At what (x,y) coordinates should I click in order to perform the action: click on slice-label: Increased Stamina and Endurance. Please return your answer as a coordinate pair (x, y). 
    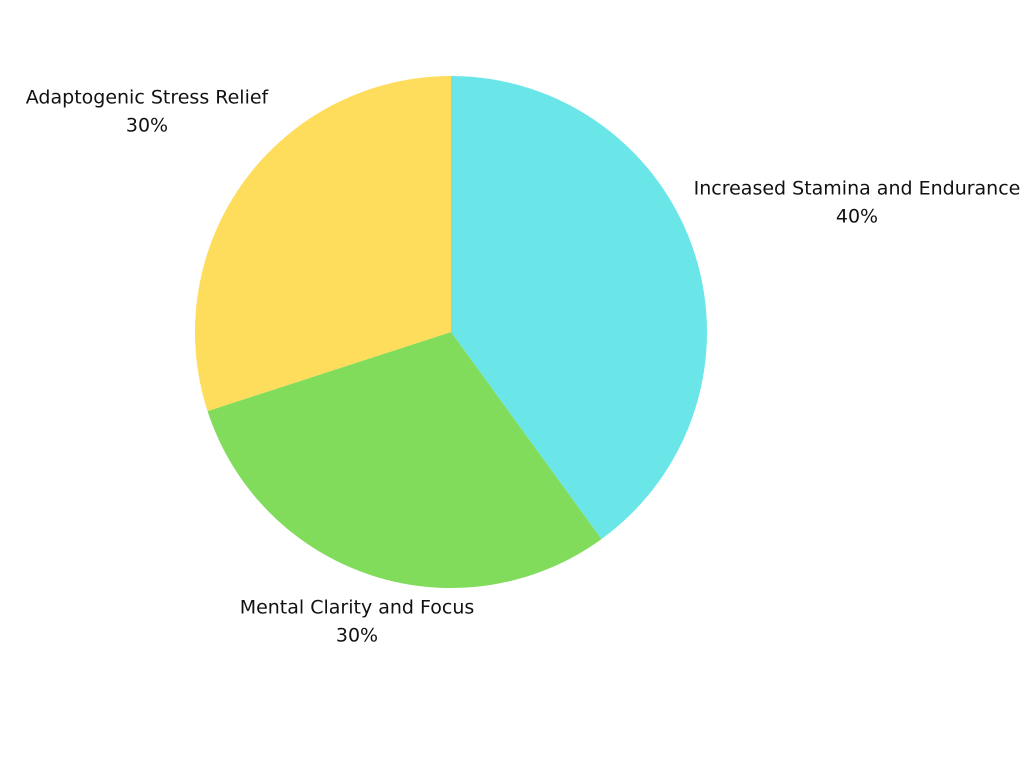
    Looking at the image, I should click on (857, 189).